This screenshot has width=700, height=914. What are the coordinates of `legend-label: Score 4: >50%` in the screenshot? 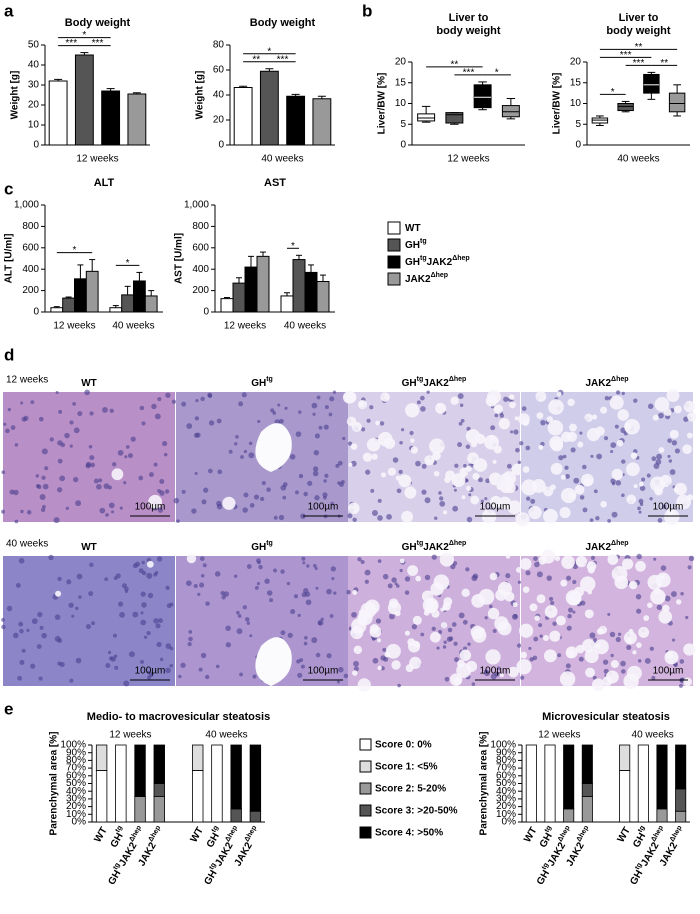 It's located at (409, 833).